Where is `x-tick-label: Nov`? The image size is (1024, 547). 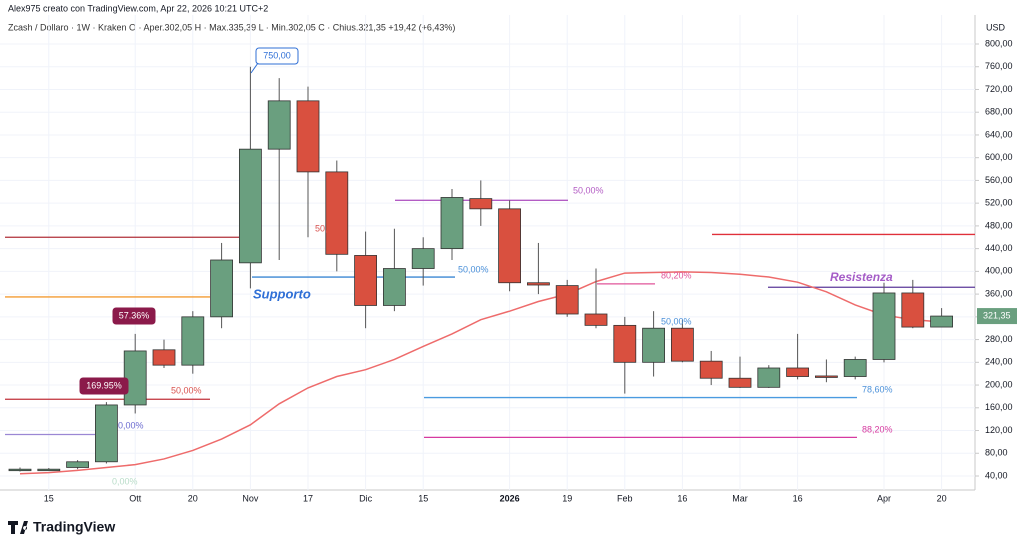 x-tick-label: Nov is located at coordinates (250, 498).